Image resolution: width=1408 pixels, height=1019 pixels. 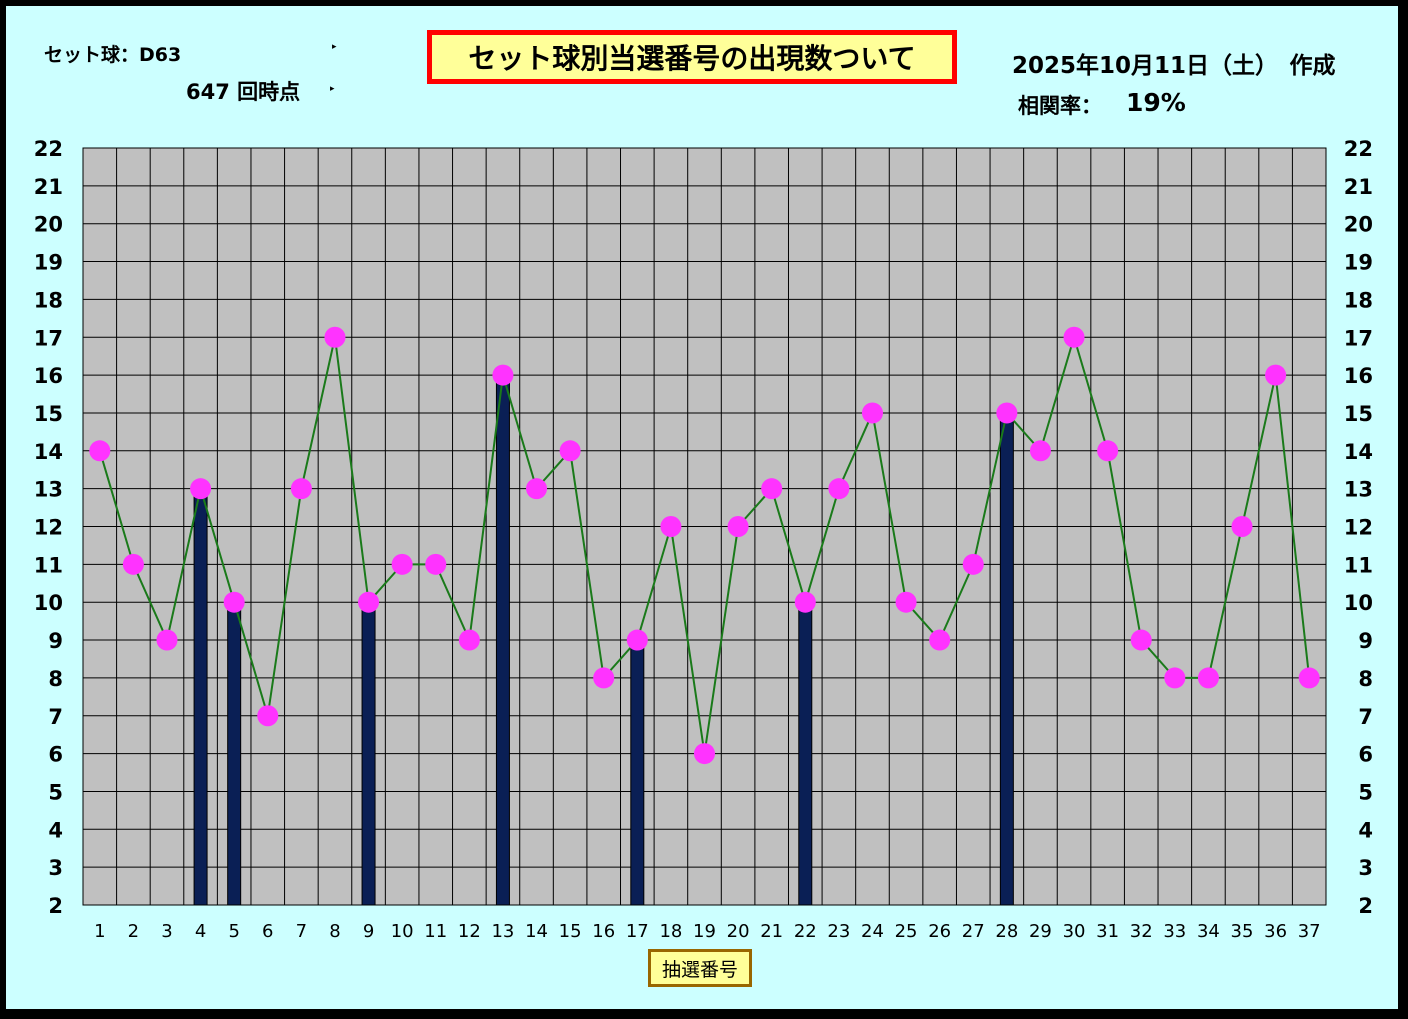 What do you see at coordinates (1365, 679) in the screenshot?
I see `y-tick-label-right: 8` at bounding box center [1365, 679].